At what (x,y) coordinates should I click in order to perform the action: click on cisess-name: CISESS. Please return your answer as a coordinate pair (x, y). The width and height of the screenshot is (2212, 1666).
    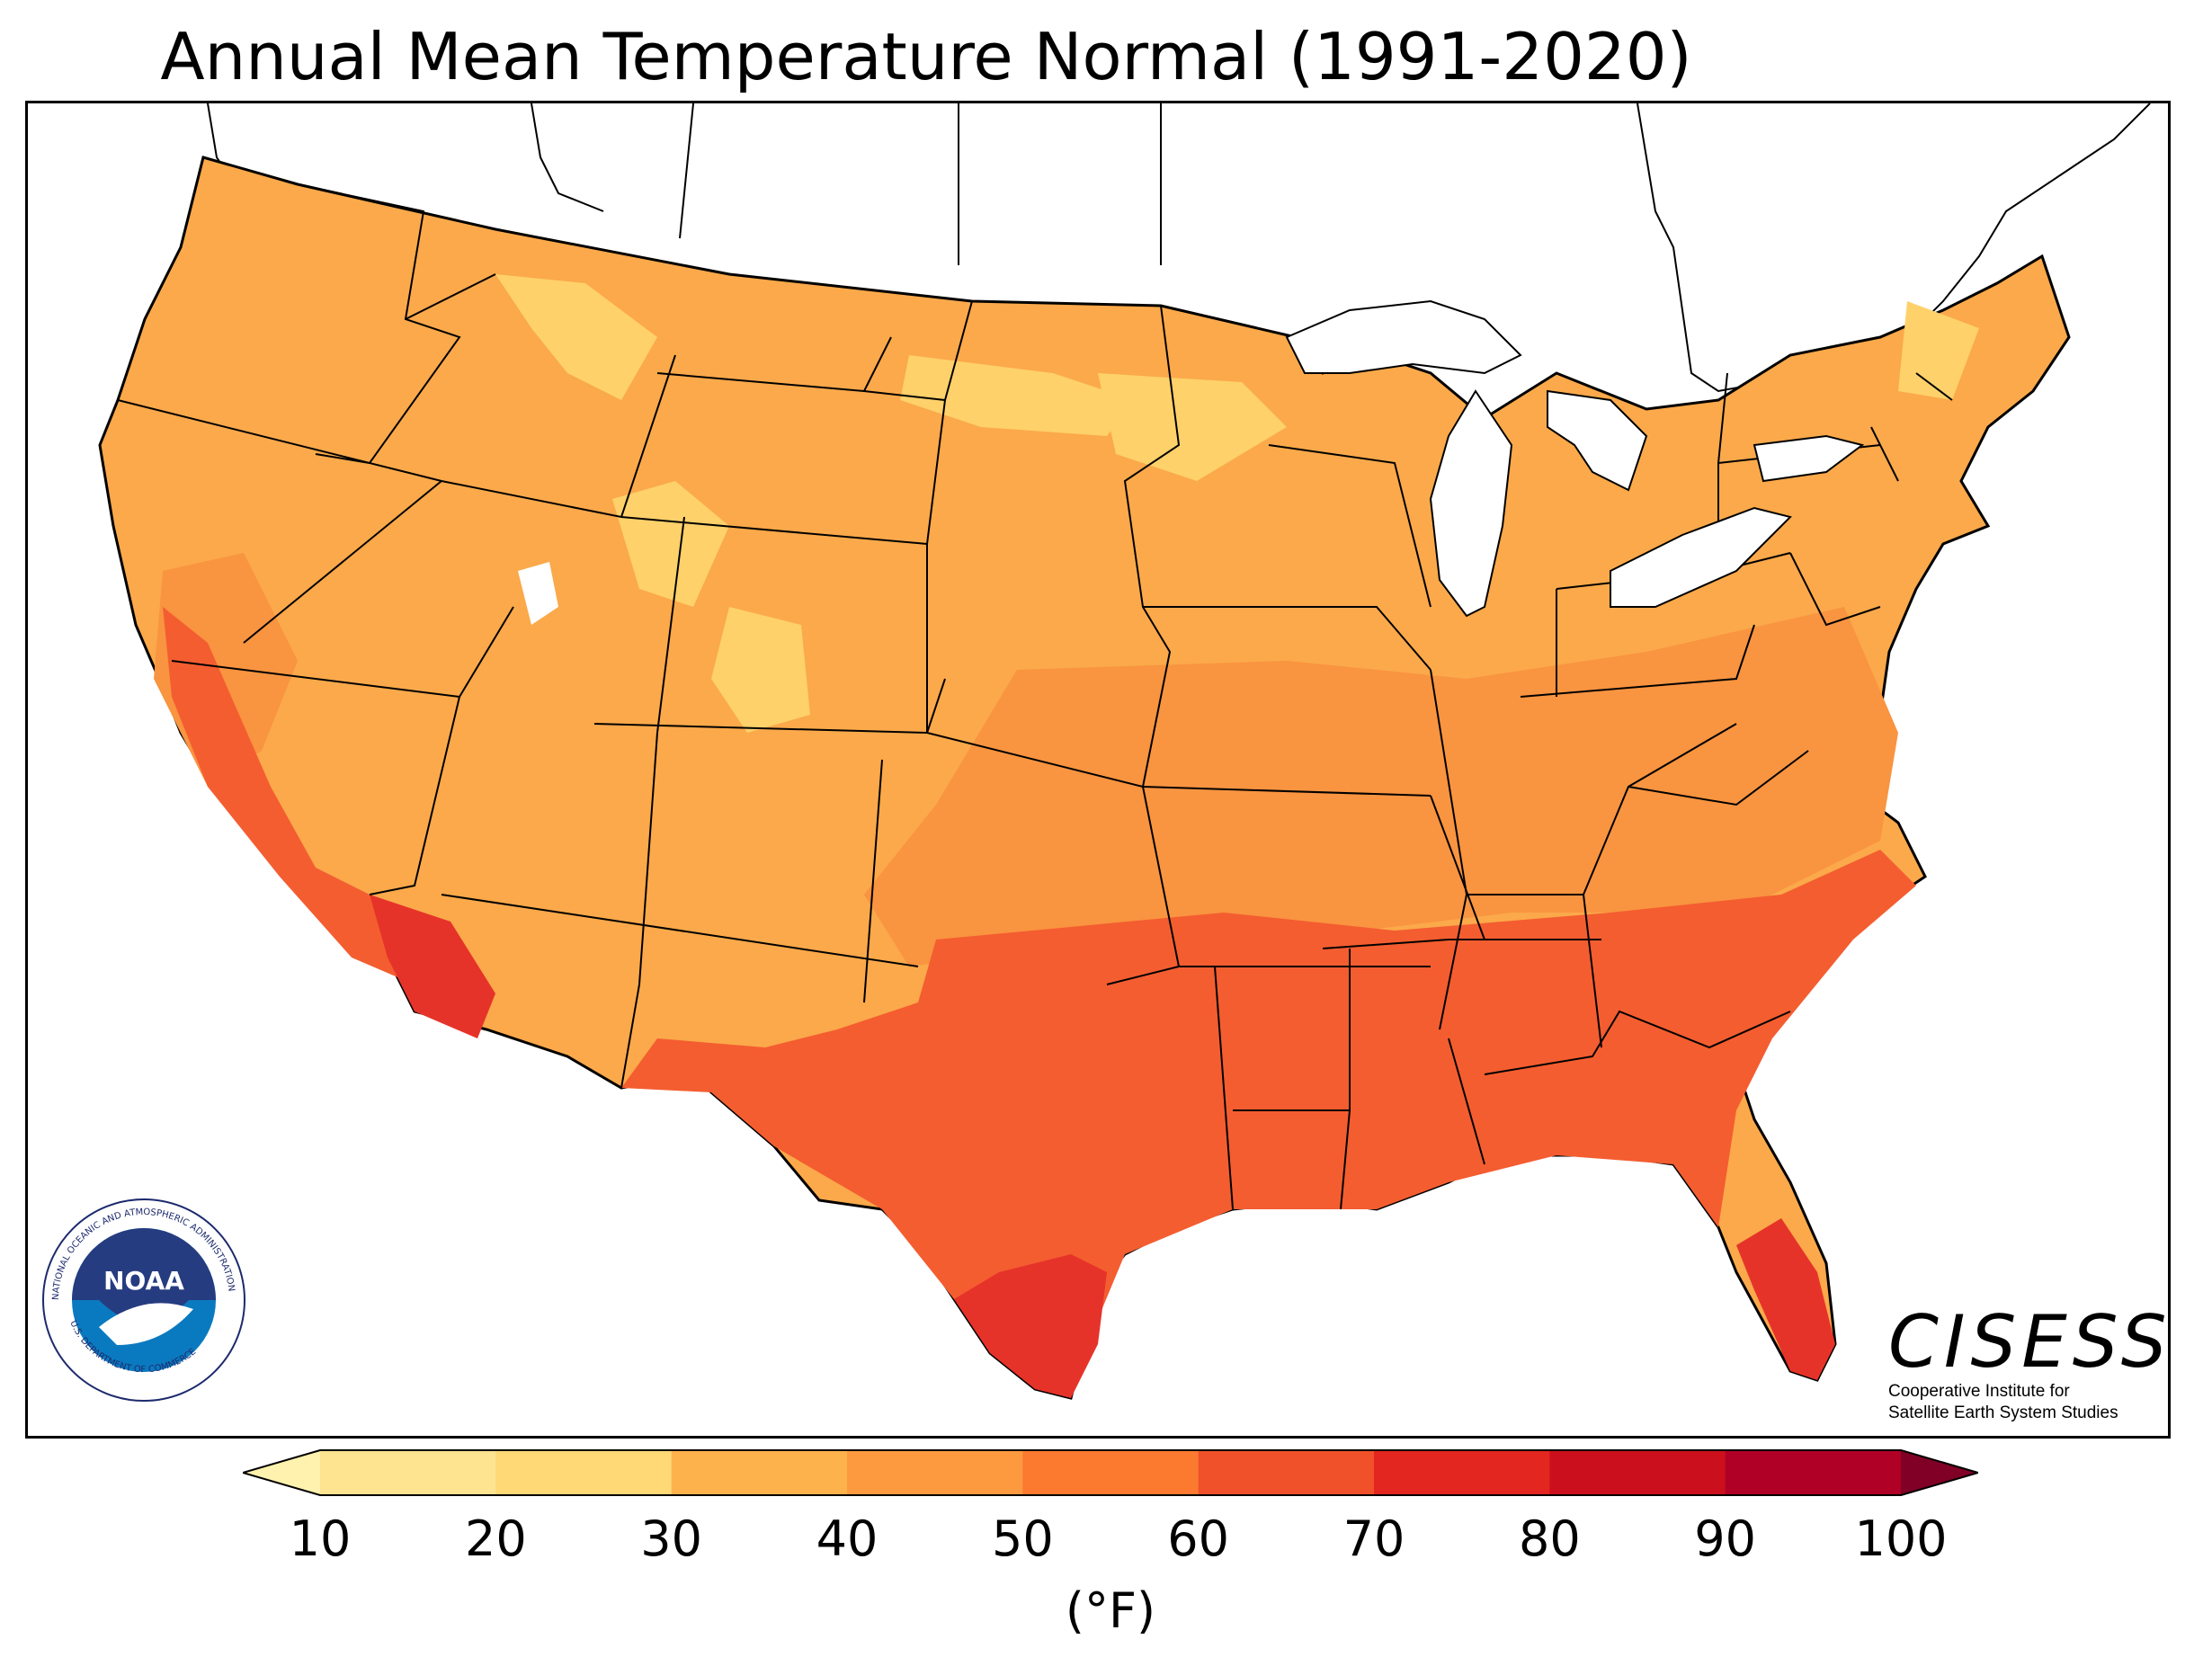
    Looking at the image, I should click on (2030, 1342).